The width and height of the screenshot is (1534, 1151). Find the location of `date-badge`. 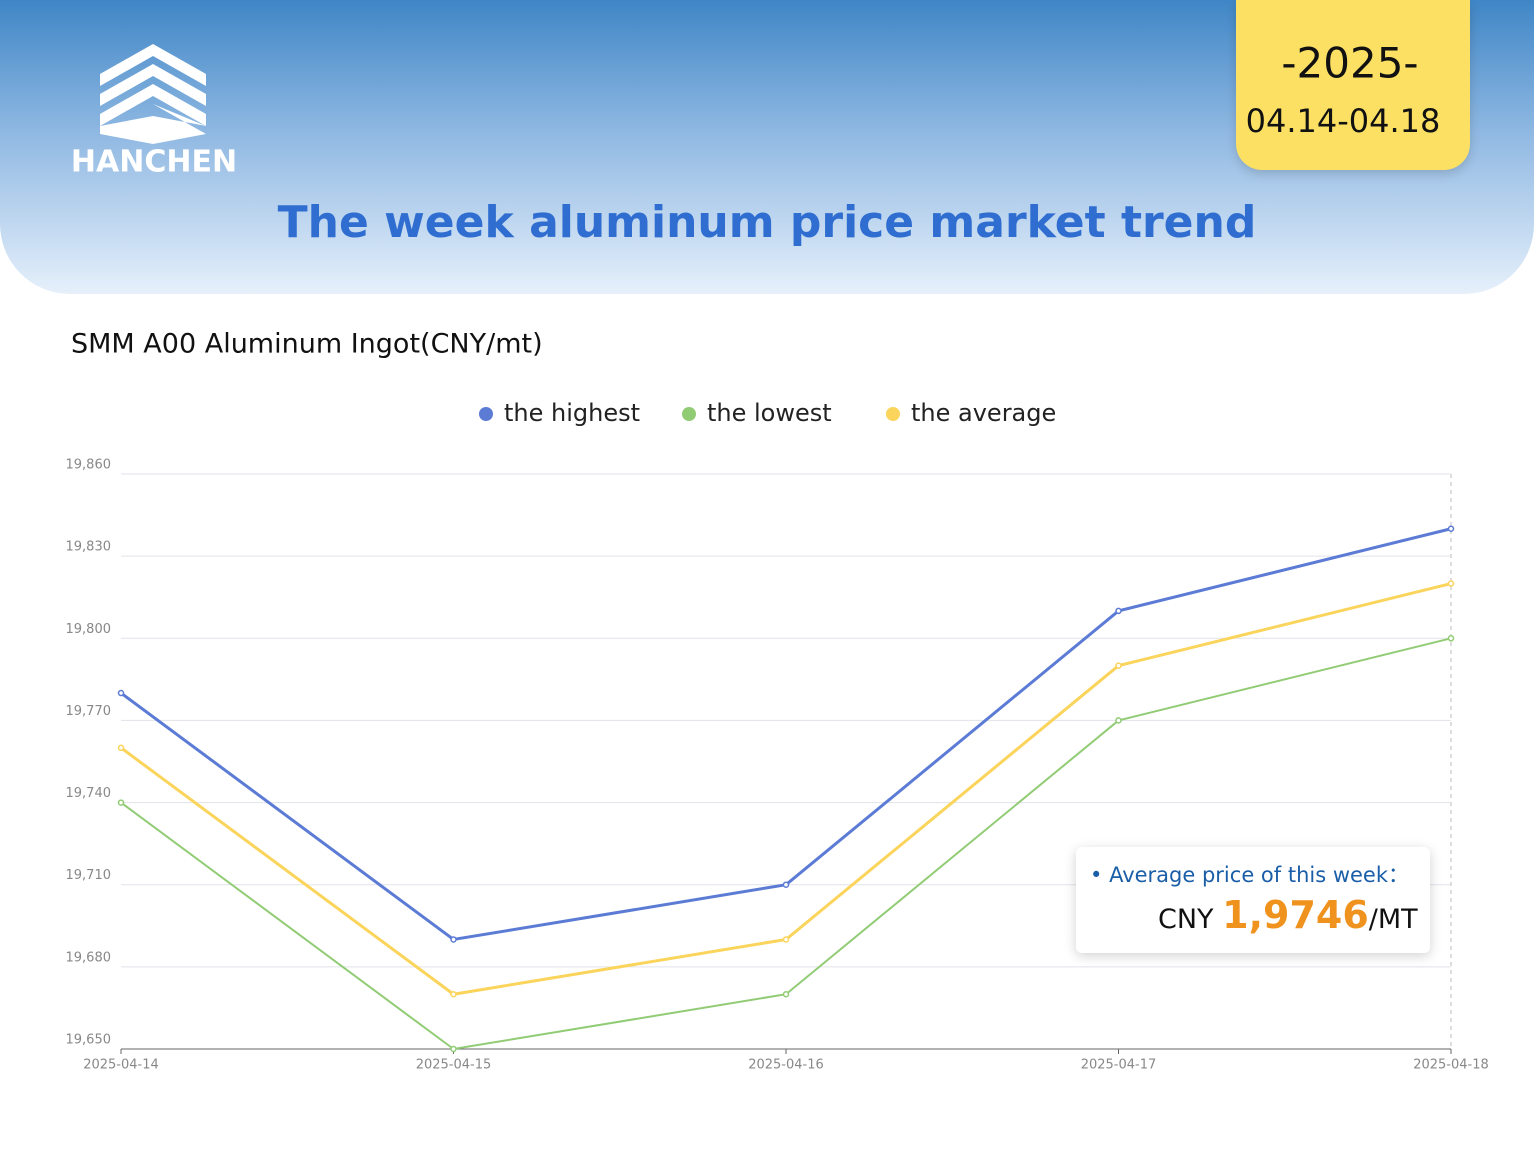

date-badge is located at coordinates (1353, 85).